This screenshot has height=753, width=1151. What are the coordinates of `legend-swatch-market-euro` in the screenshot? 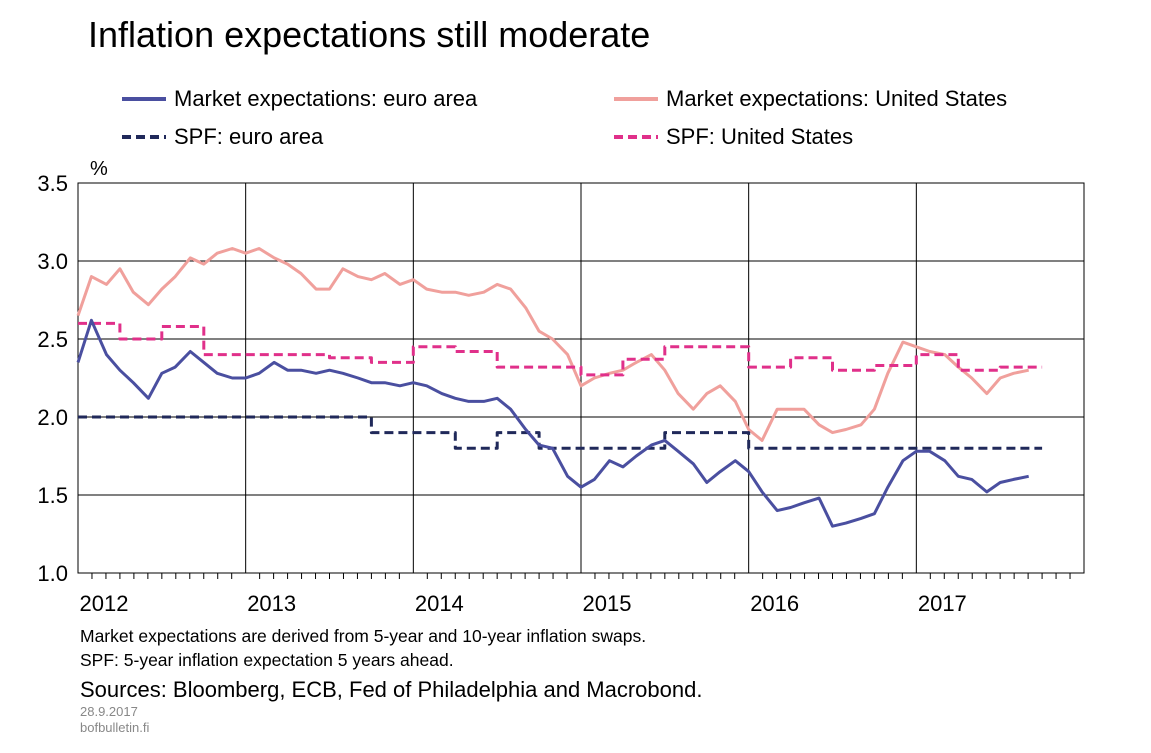 It's located at (144, 99).